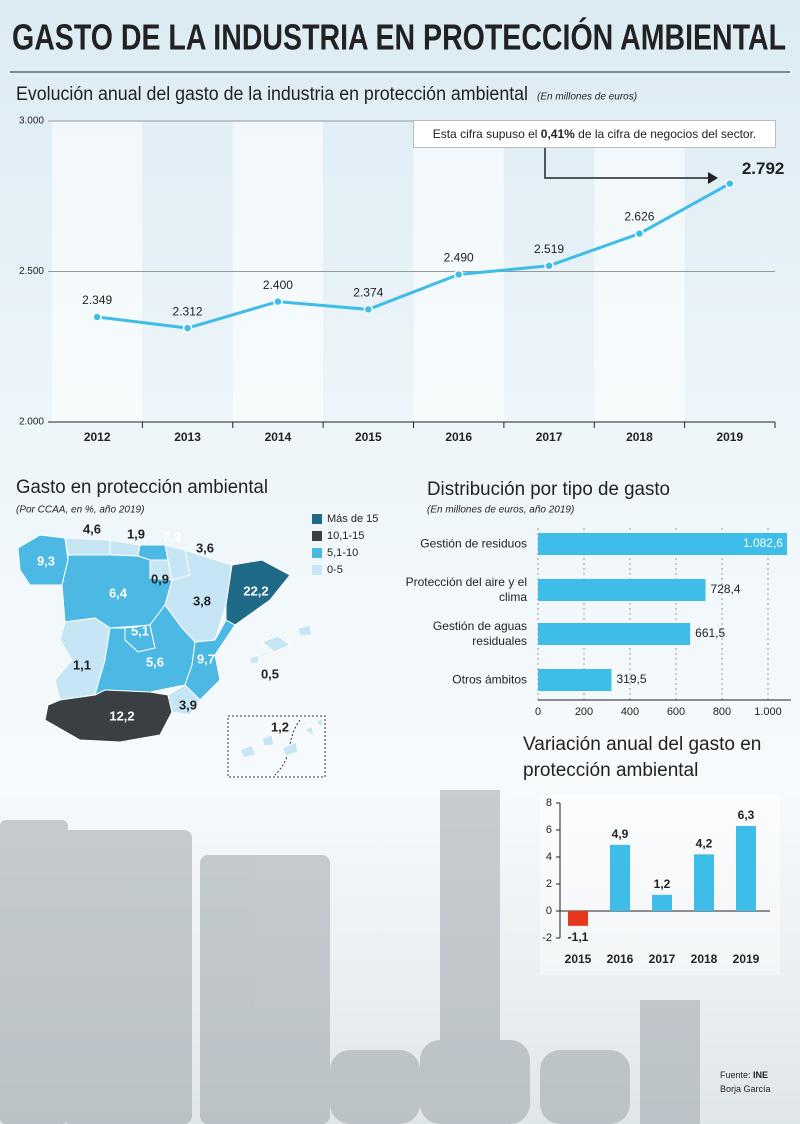  What do you see at coordinates (140, 630) in the screenshot?
I see `region-label: 5,1` at bounding box center [140, 630].